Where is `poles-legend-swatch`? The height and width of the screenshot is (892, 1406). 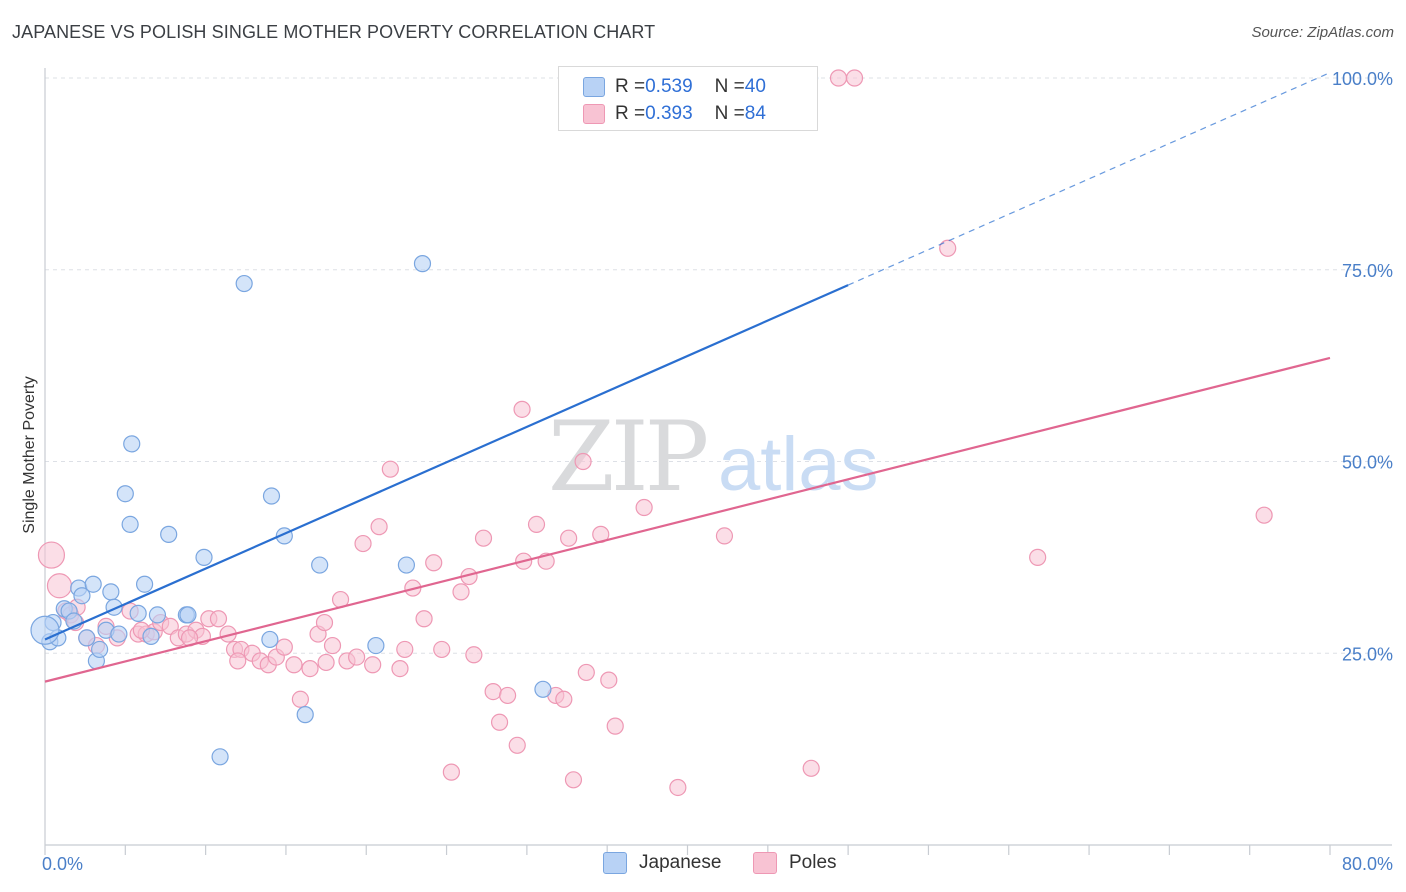
poles-legend-swatch is located at coordinates (765, 863).